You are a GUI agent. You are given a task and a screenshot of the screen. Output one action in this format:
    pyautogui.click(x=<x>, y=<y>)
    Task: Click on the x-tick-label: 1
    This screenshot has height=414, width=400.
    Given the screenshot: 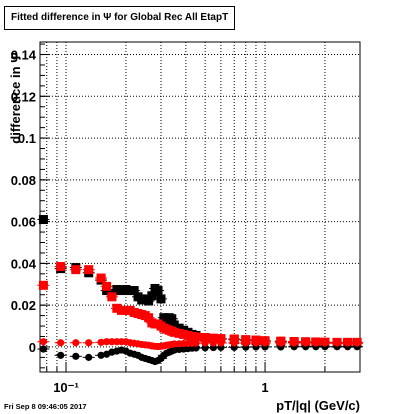 What is the action you would take?
    pyautogui.click(x=264, y=387)
    